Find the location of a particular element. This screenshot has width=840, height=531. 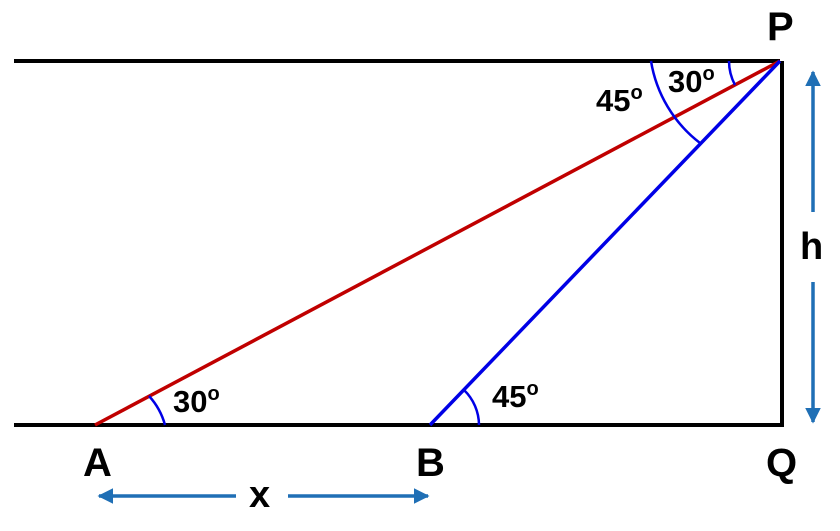

angle-label-P-30: 30o is located at coordinates (691, 81).